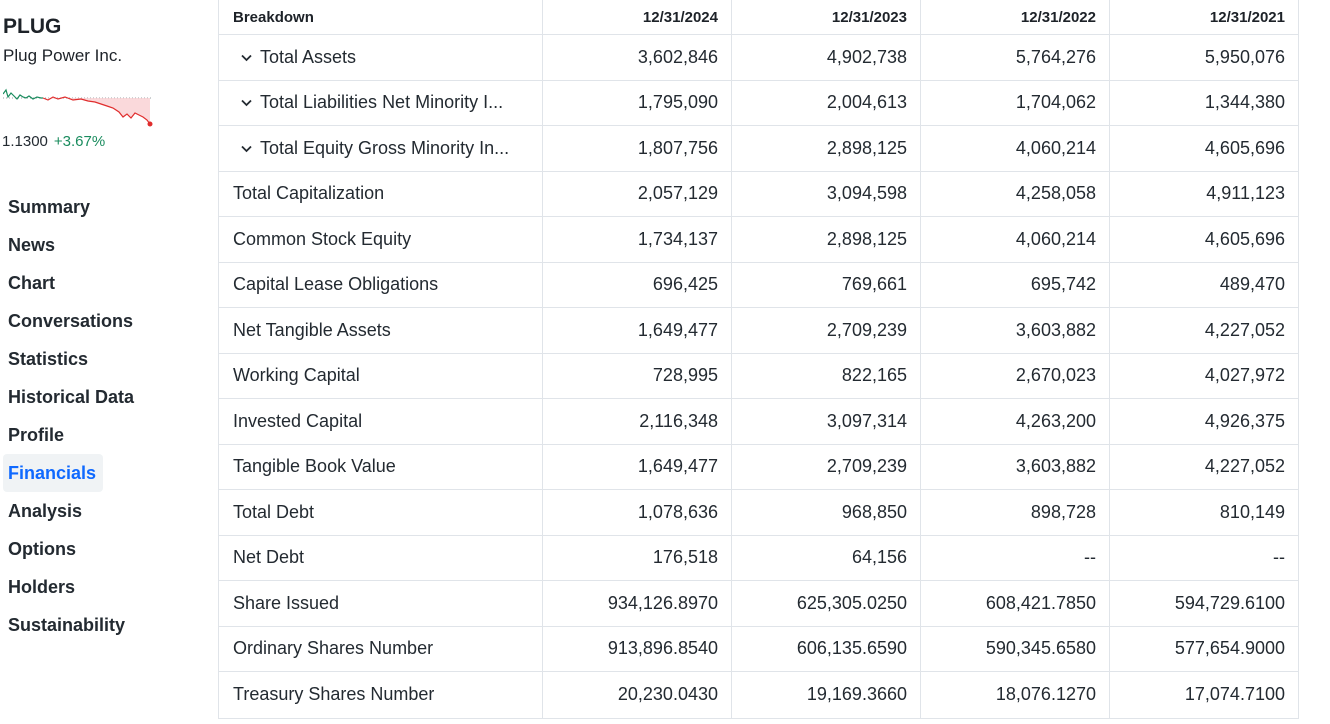 The height and width of the screenshot is (724, 1330). I want to click on row-label-cell: Share Issued, so click(381, 603).